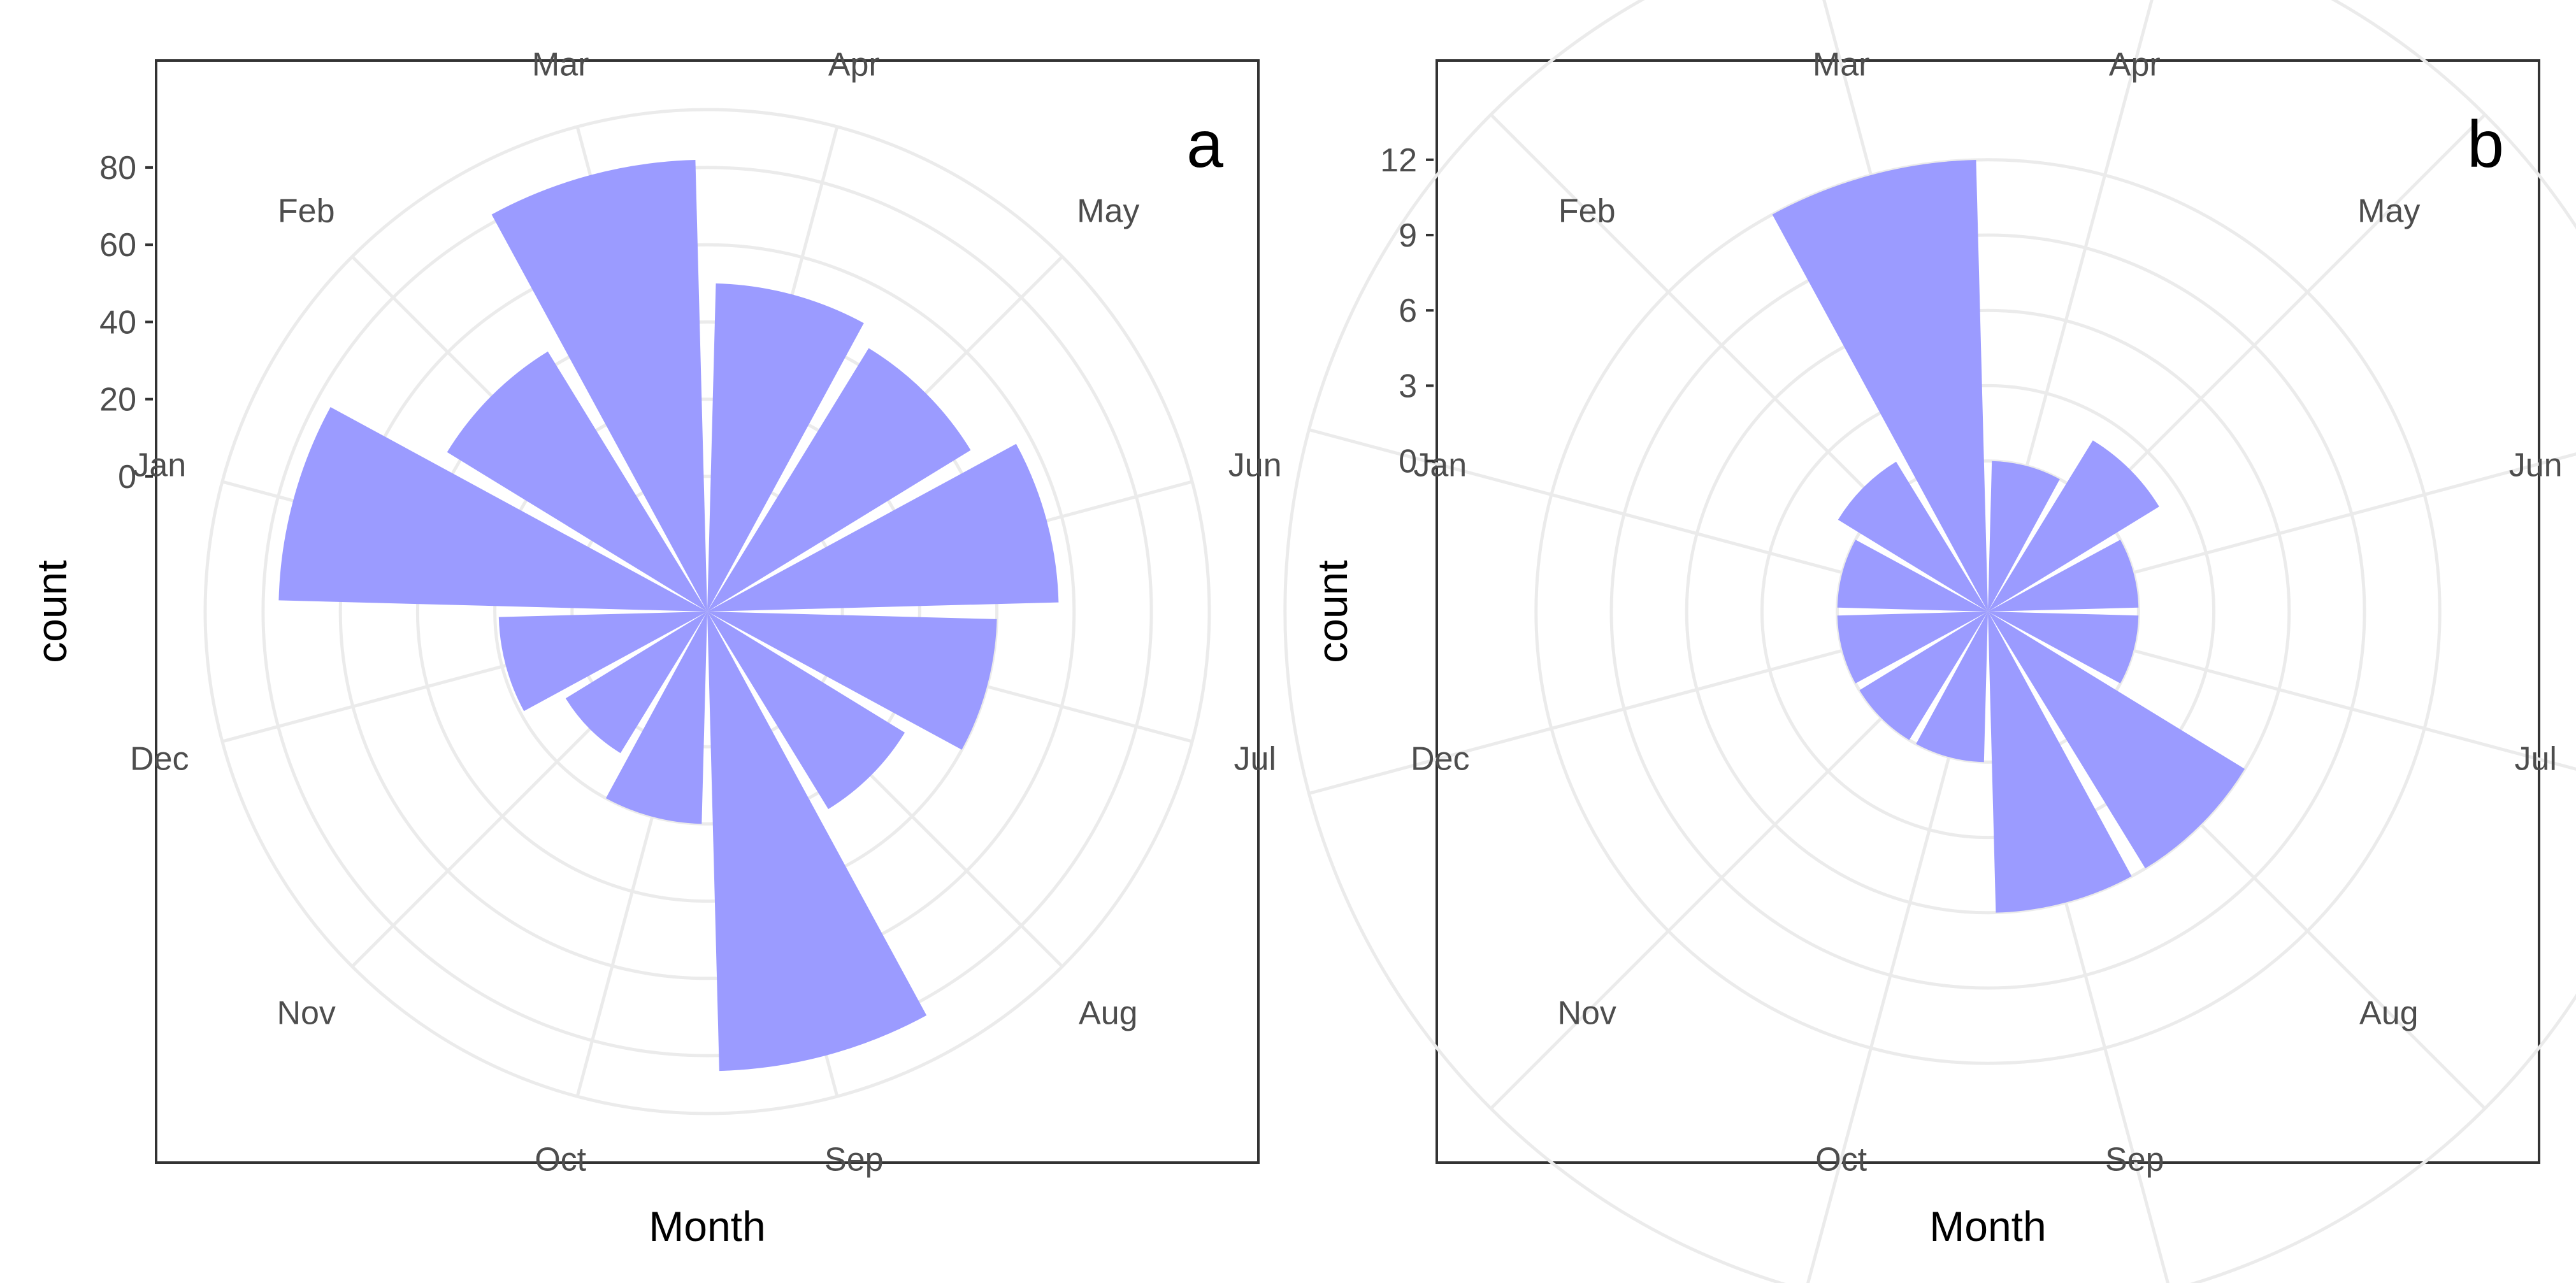 This screenshot has height=1283, width=2576. I want to click on y-tick-label: 12, so click(1398, 160).